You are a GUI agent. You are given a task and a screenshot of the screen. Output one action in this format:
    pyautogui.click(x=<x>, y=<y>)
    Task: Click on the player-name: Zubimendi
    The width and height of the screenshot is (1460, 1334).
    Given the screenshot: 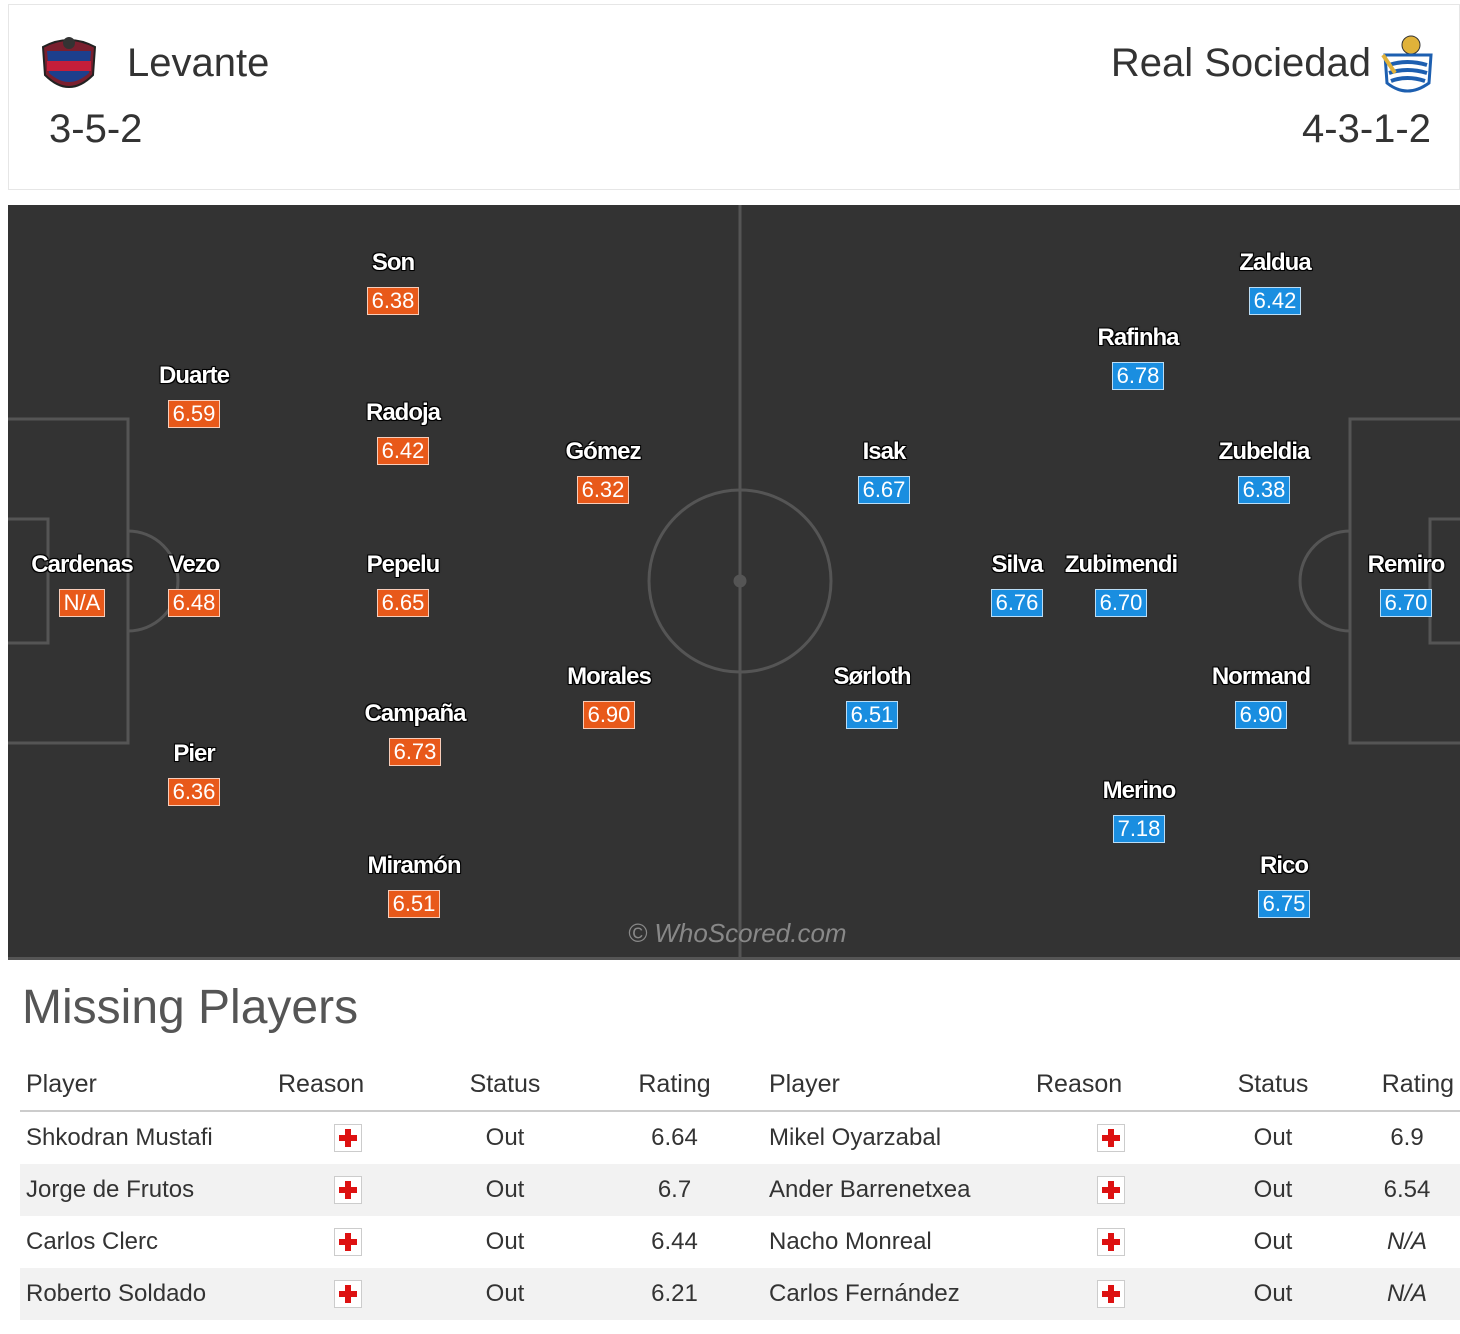 What is the action you would take?
    pyautogui.click(x=1121, y=564)
    